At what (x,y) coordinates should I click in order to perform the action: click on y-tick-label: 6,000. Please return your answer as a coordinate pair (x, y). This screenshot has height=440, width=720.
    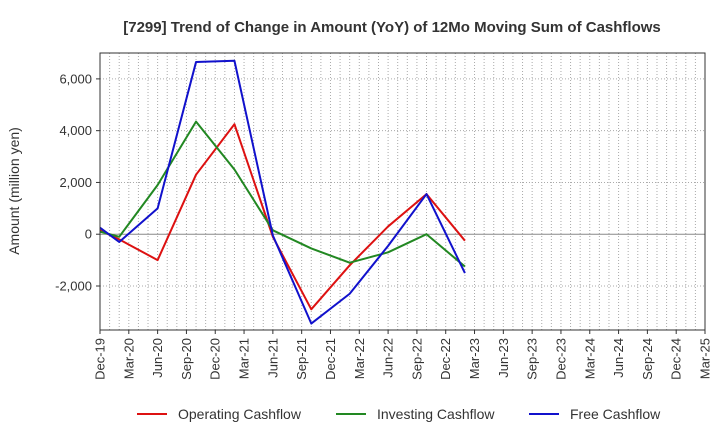
    Looking at the image, I should click on (75, 78).